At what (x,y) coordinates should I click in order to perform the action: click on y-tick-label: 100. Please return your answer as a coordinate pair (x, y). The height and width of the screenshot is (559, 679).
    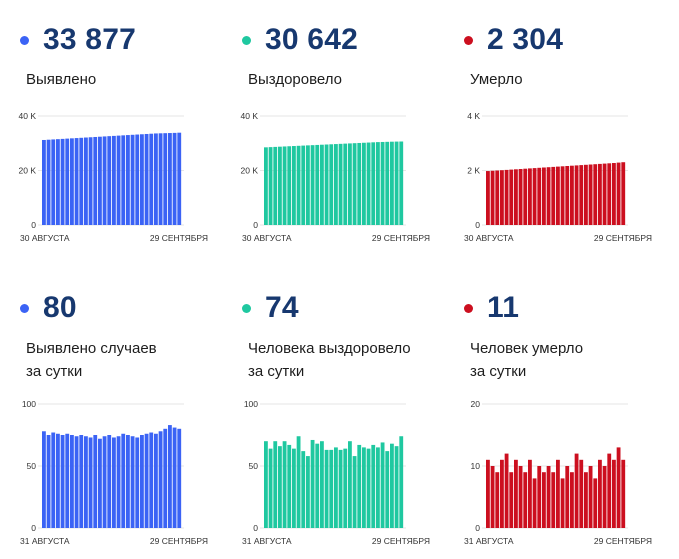
    Looking at the image, I should click on (251, 404).